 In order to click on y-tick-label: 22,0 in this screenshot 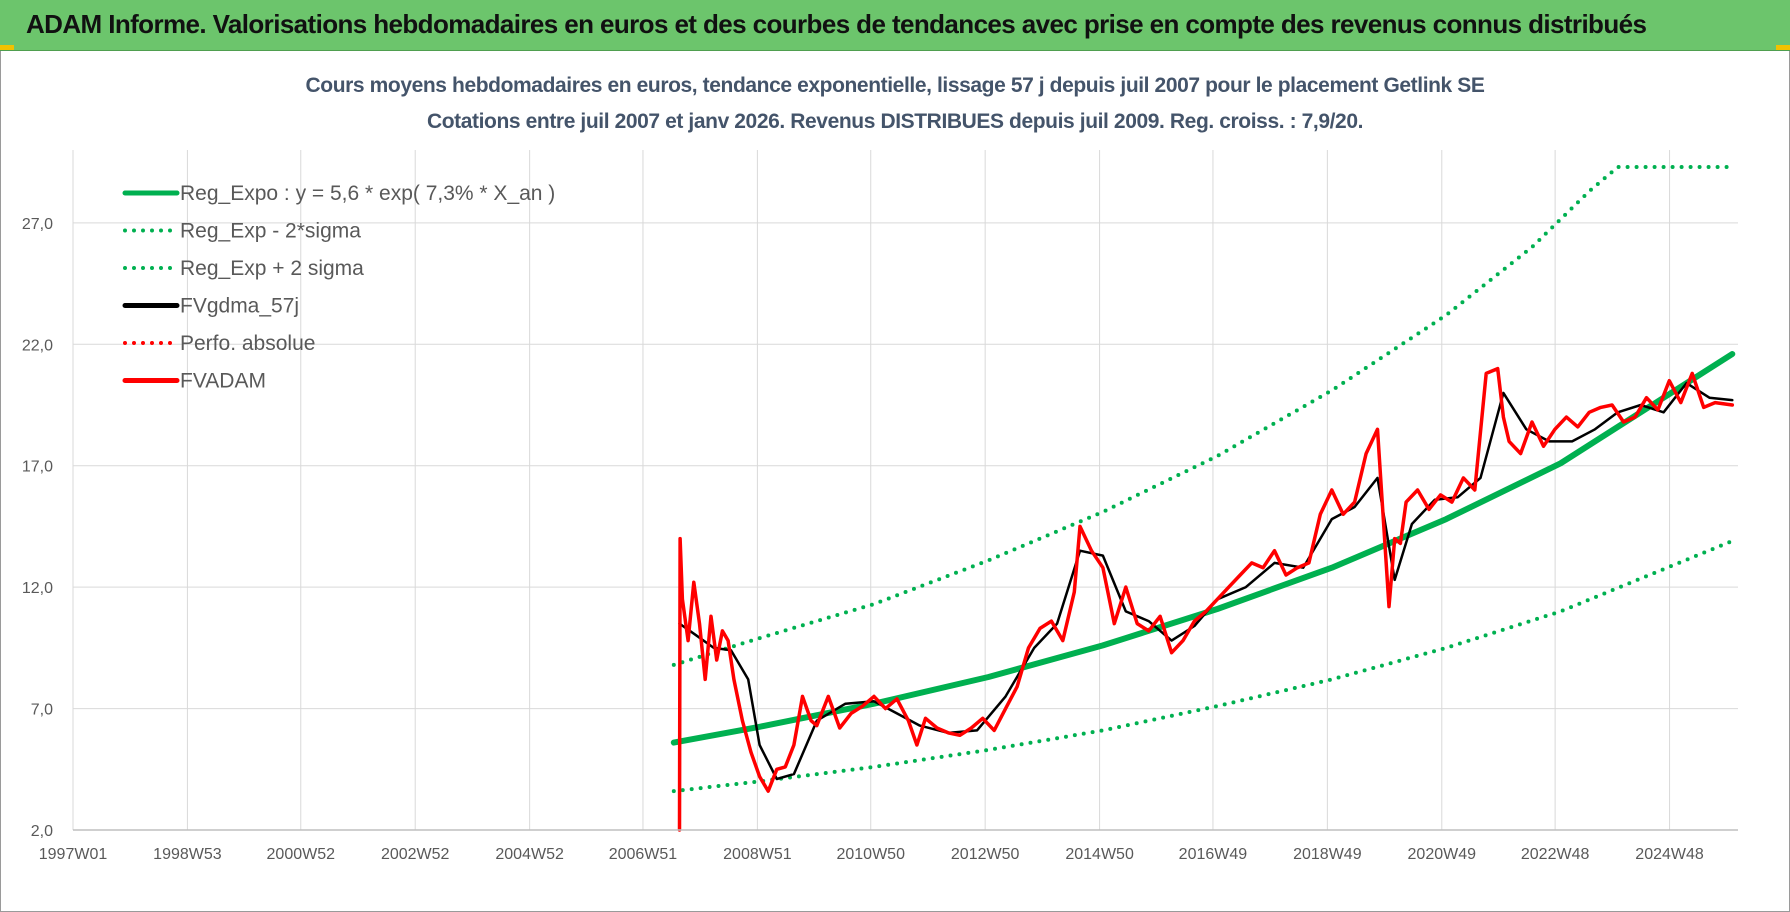, I will do `click(37, 345)`.